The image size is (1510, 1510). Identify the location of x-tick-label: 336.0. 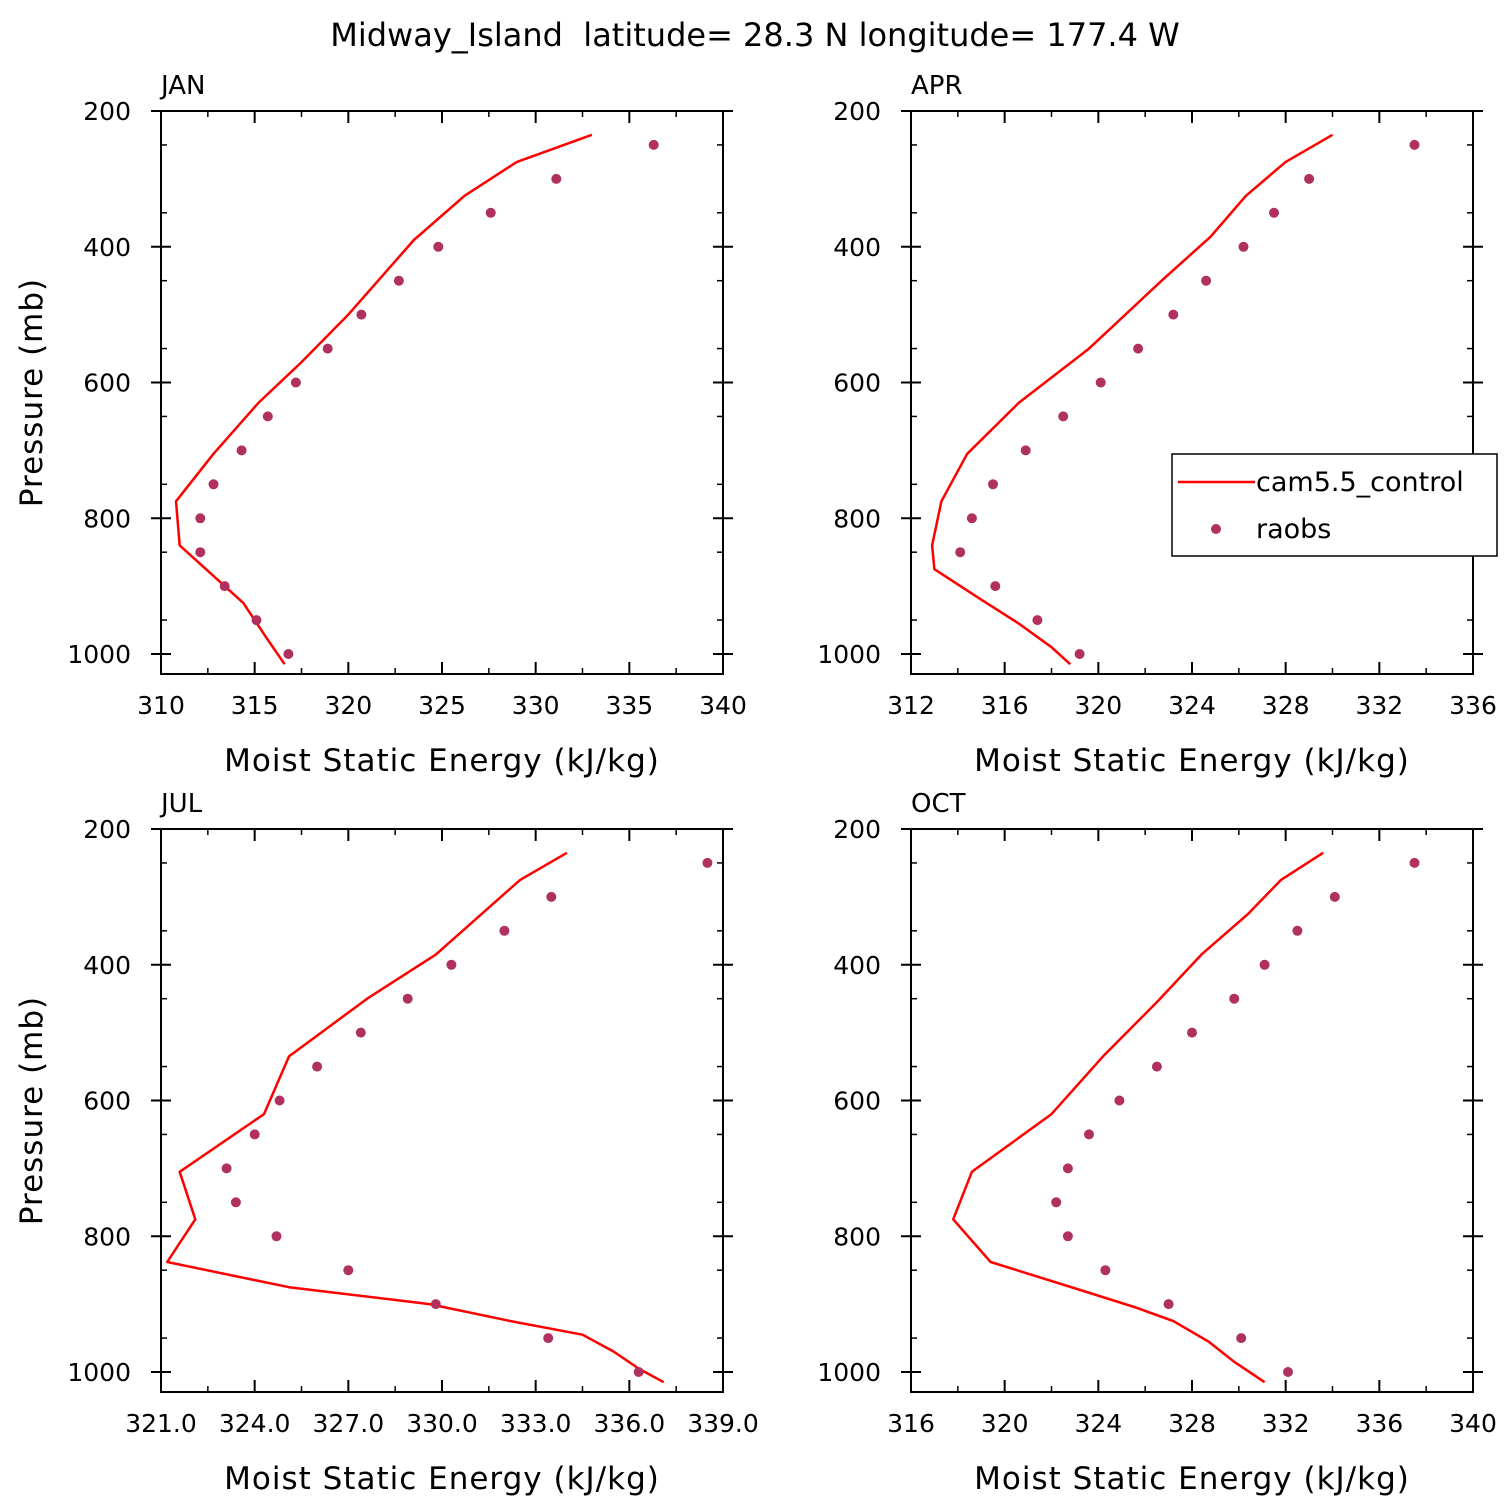
(630, 1423).